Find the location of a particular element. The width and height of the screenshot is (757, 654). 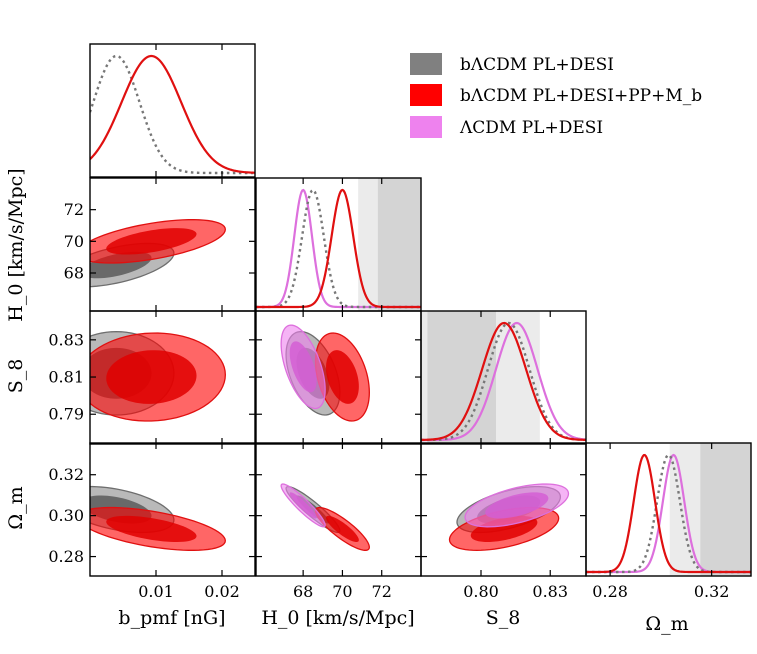

x-tick-label-S8: 0.80 is located at coordinates (481, 591).